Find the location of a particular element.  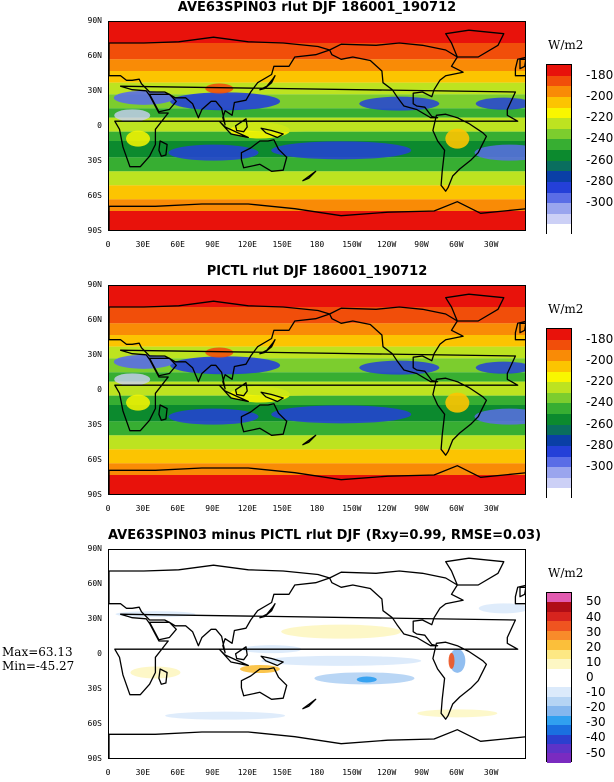

colorbar-label: 10 is located at coordinates (594, 661).